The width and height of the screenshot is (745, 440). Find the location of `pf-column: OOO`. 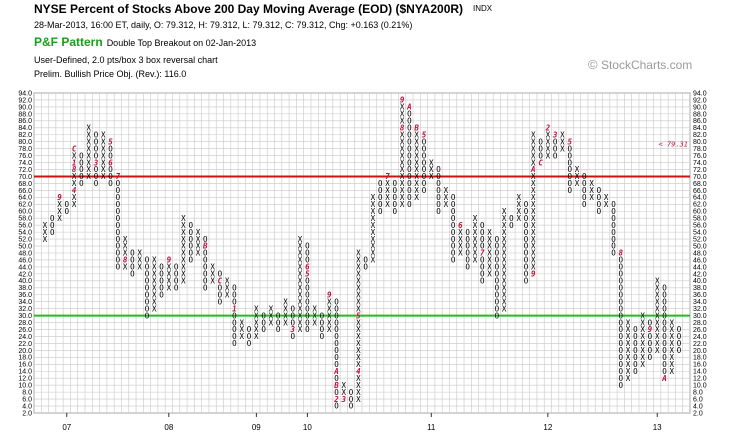

pf-column: OOO is located at coordinates (52, 225).